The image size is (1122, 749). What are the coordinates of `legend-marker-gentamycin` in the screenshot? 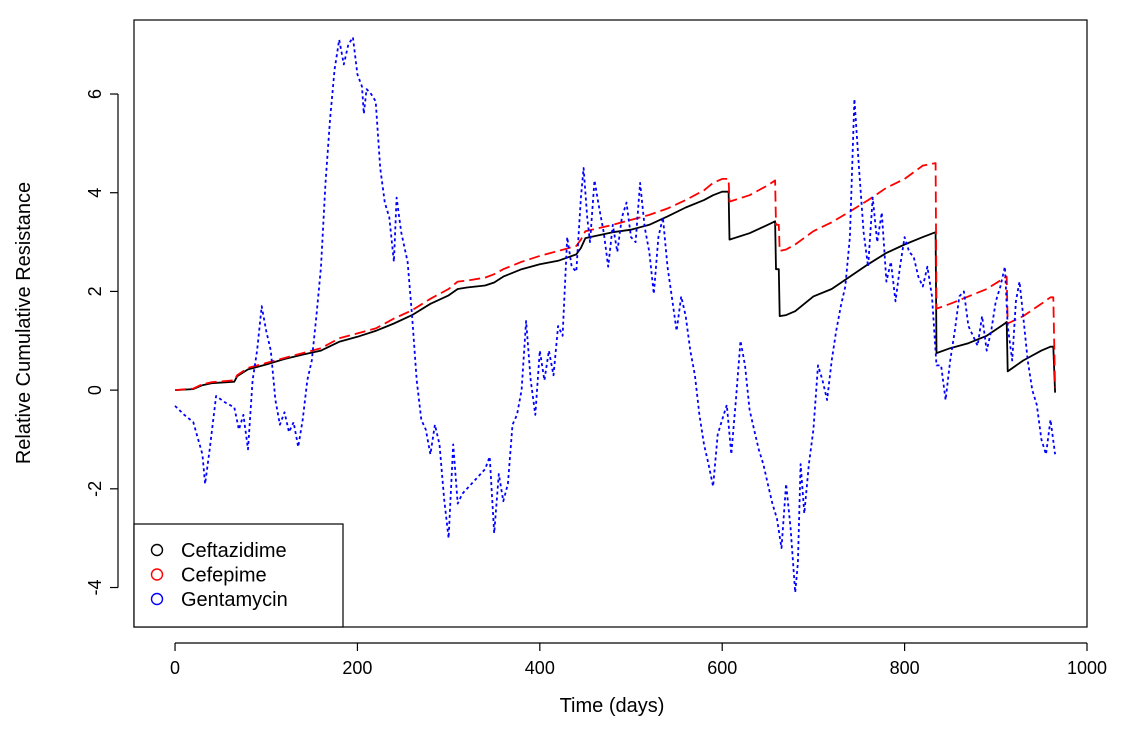 It's located at (157, 599).